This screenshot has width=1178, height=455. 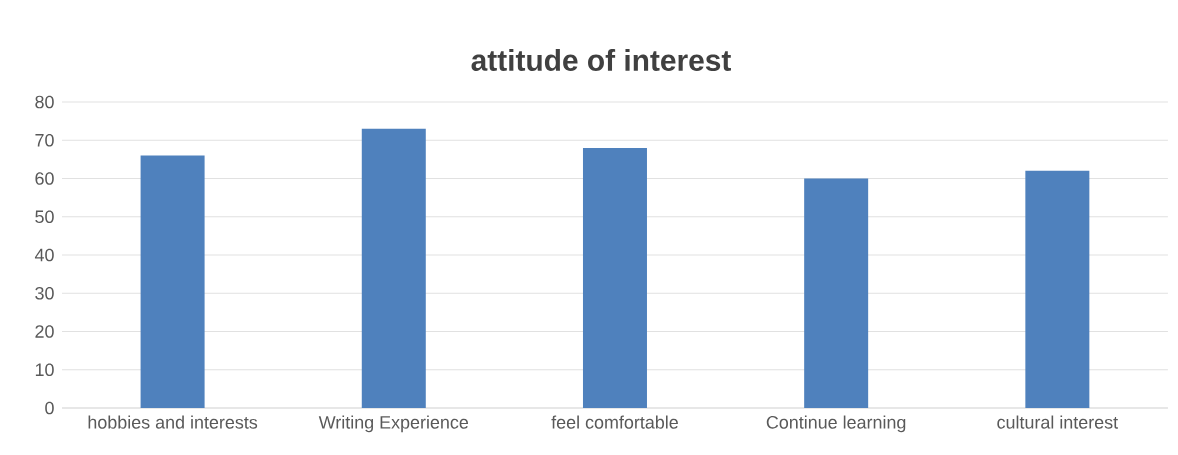 I want to click on y-tick-label: 40, so click(x=44, y=255).